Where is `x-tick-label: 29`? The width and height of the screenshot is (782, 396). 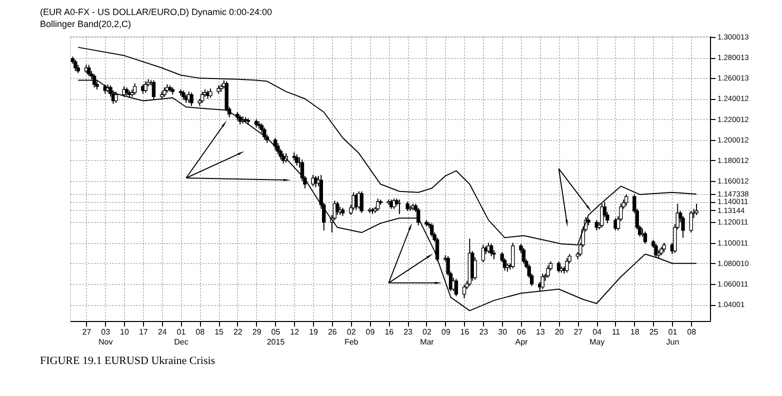 x-tick-label: 29 is located at coordinates (257, 332).